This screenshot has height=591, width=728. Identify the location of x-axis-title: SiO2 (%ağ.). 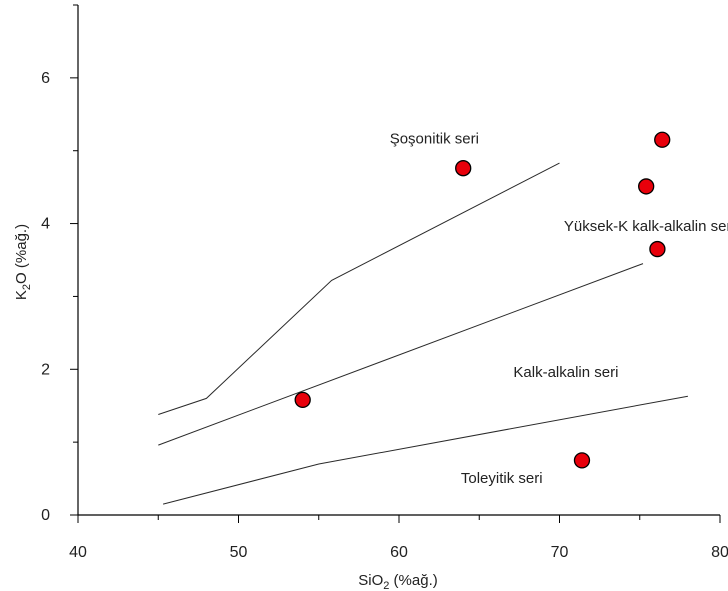
(398, 581).